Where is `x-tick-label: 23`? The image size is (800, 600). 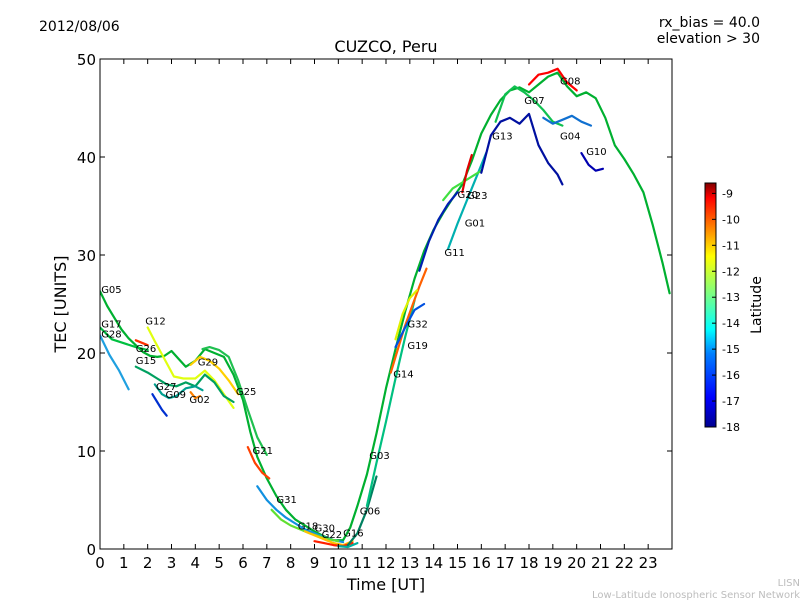 x-tick-label: 23 is located at coordinates (648, 563).